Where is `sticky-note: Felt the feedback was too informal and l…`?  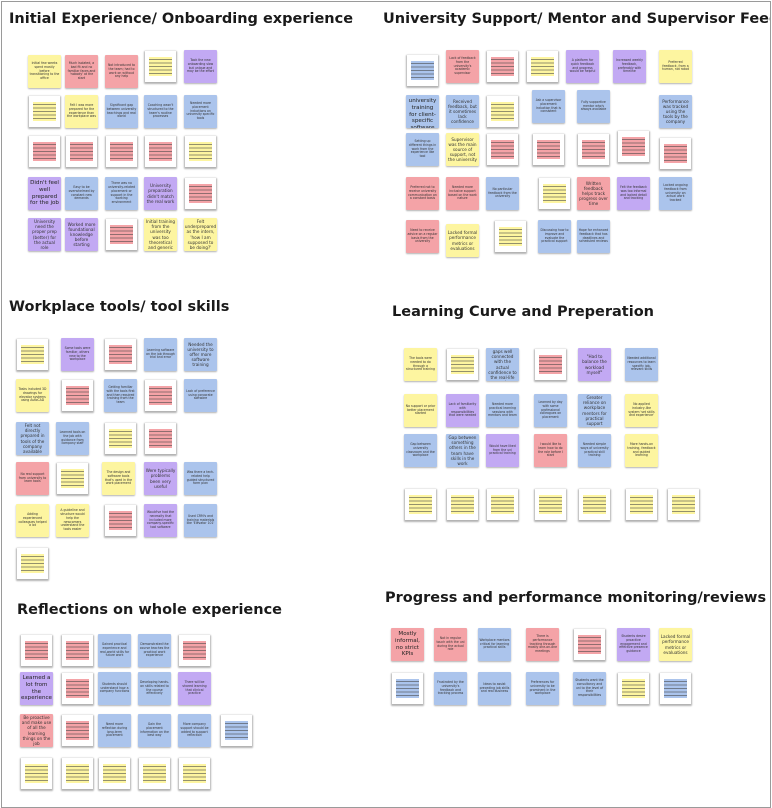
sticky-note: Felt the feedback was too informal and l… is located at coordinates (633, 193).